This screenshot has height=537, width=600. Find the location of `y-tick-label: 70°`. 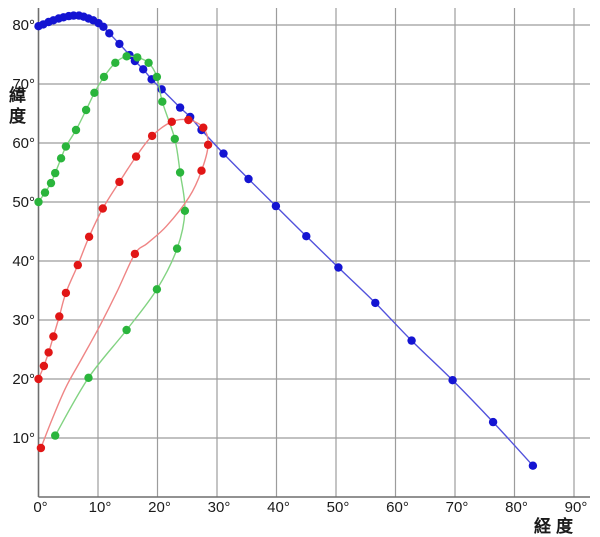

y-tick-label: 70° is located at coordinates (23, 84).